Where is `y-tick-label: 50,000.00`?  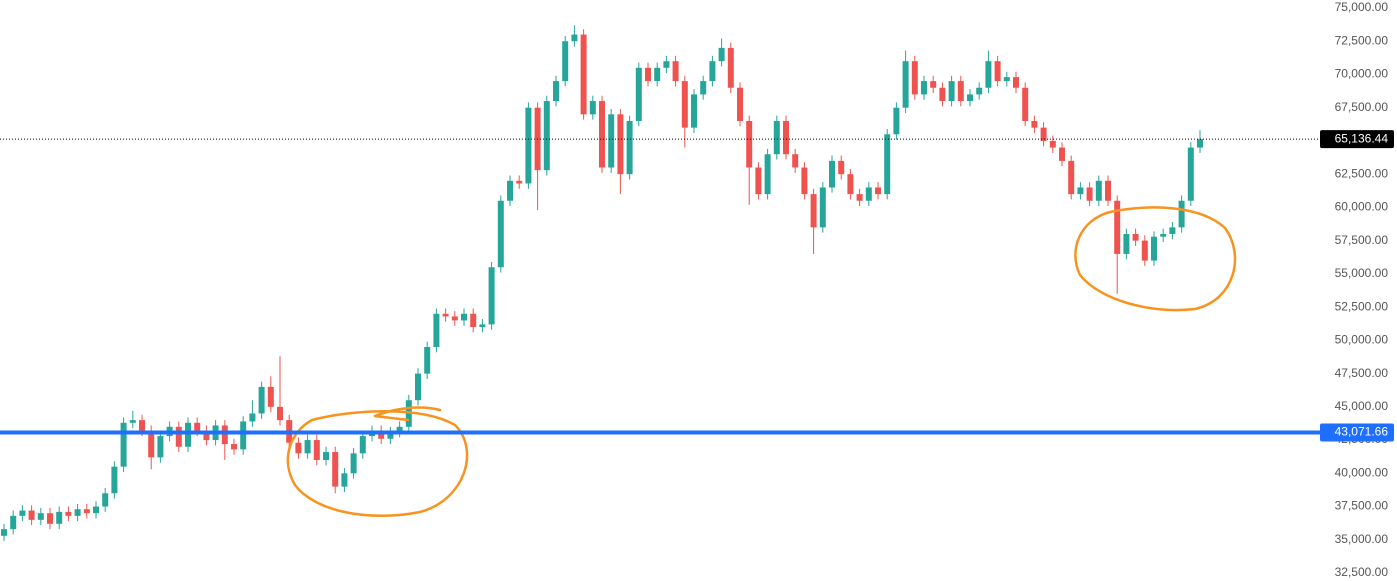
y-tick-label: 50,000.00 is located at coordinates (1362, 340).